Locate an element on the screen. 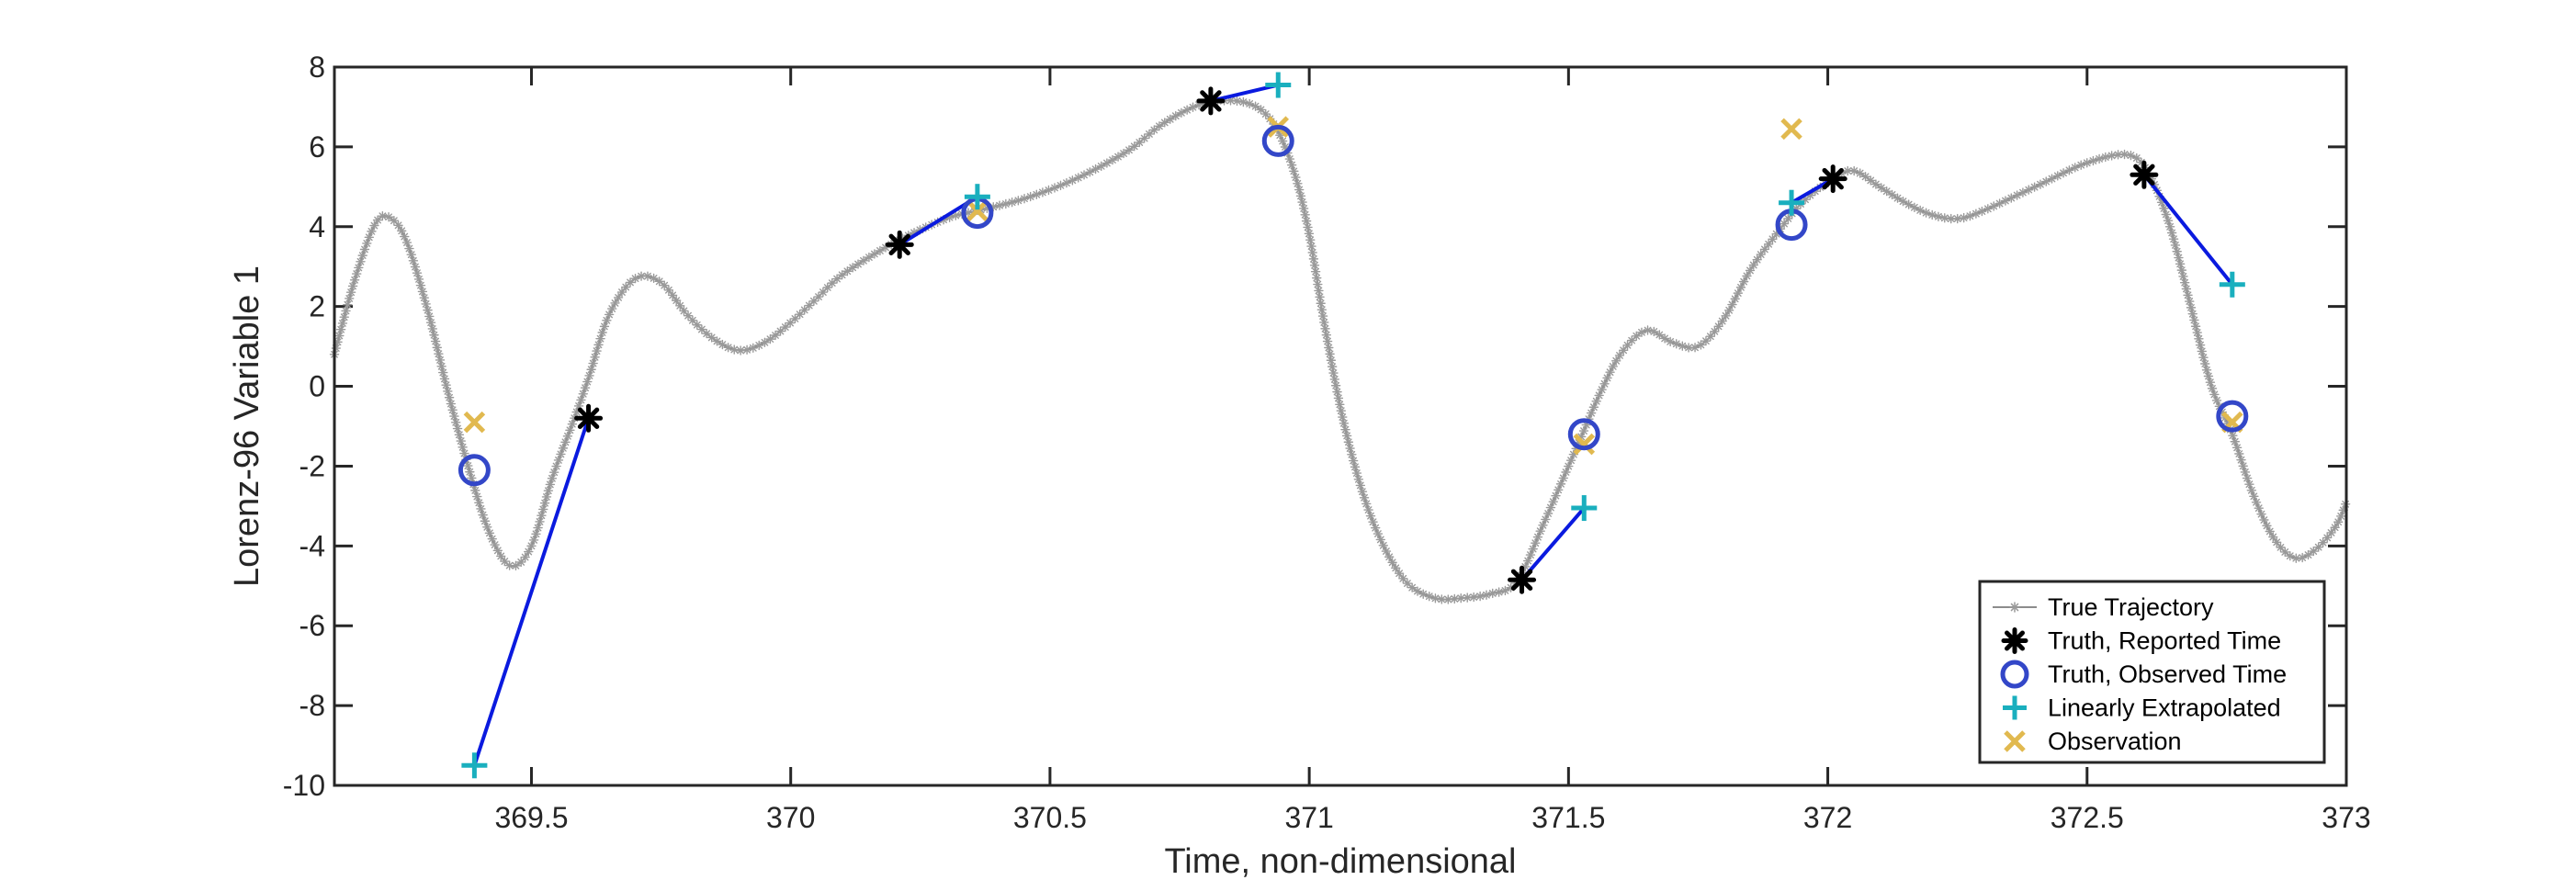 The width and height of the screenshot is (2576, 880). x-tick-label: 370 is located at coordinates (790, 817).